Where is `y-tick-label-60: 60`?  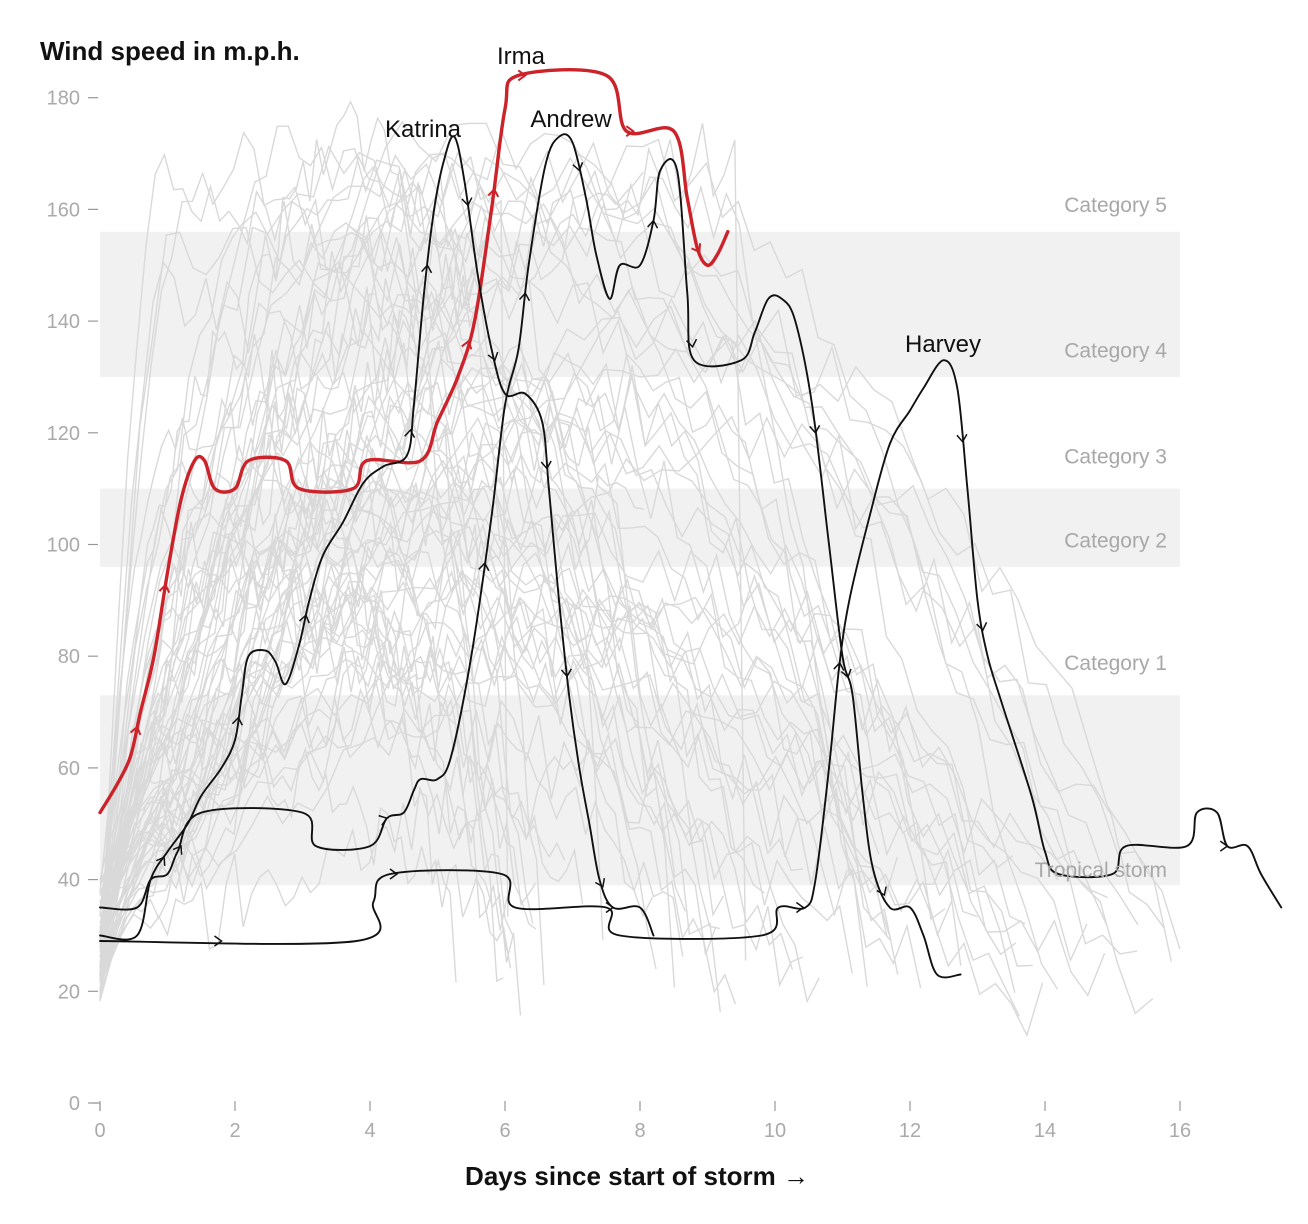 y-tick-label-60: 60 is located at coordinates (69, 769).